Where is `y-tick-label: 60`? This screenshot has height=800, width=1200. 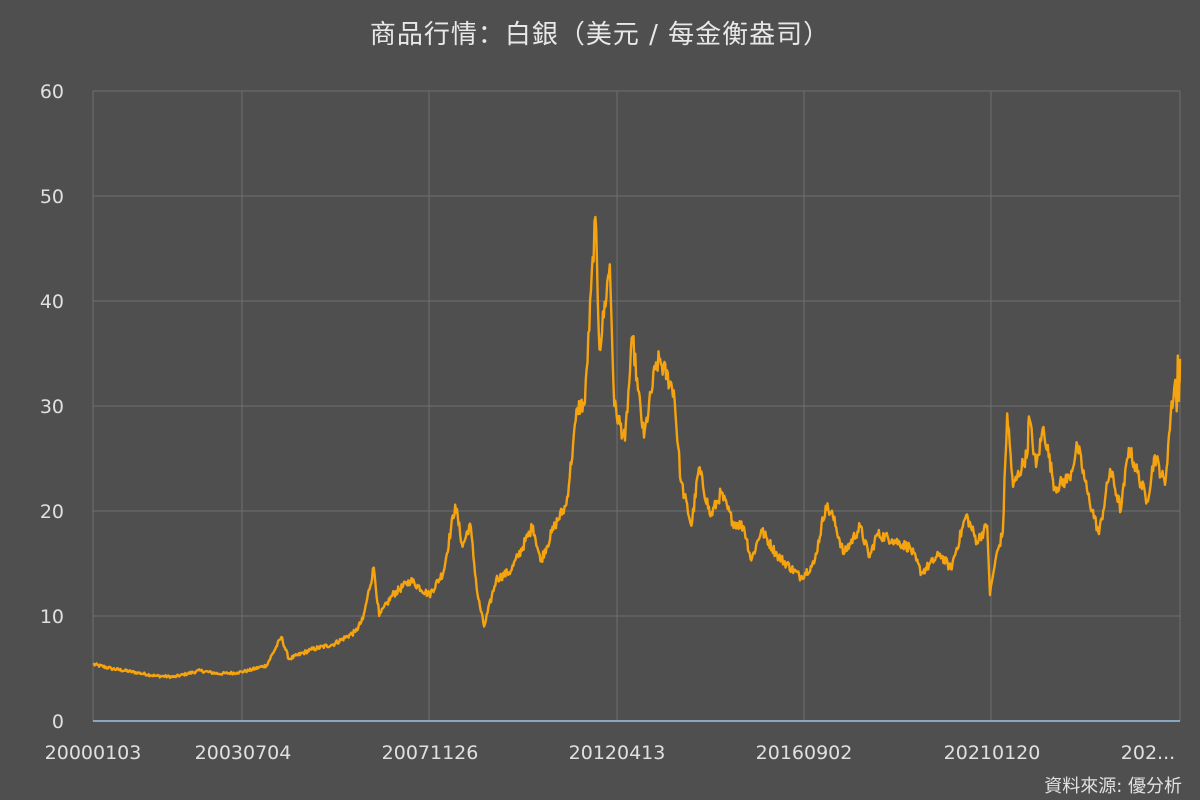 y-tick-label: 60 is located at coordinates (52, 92).